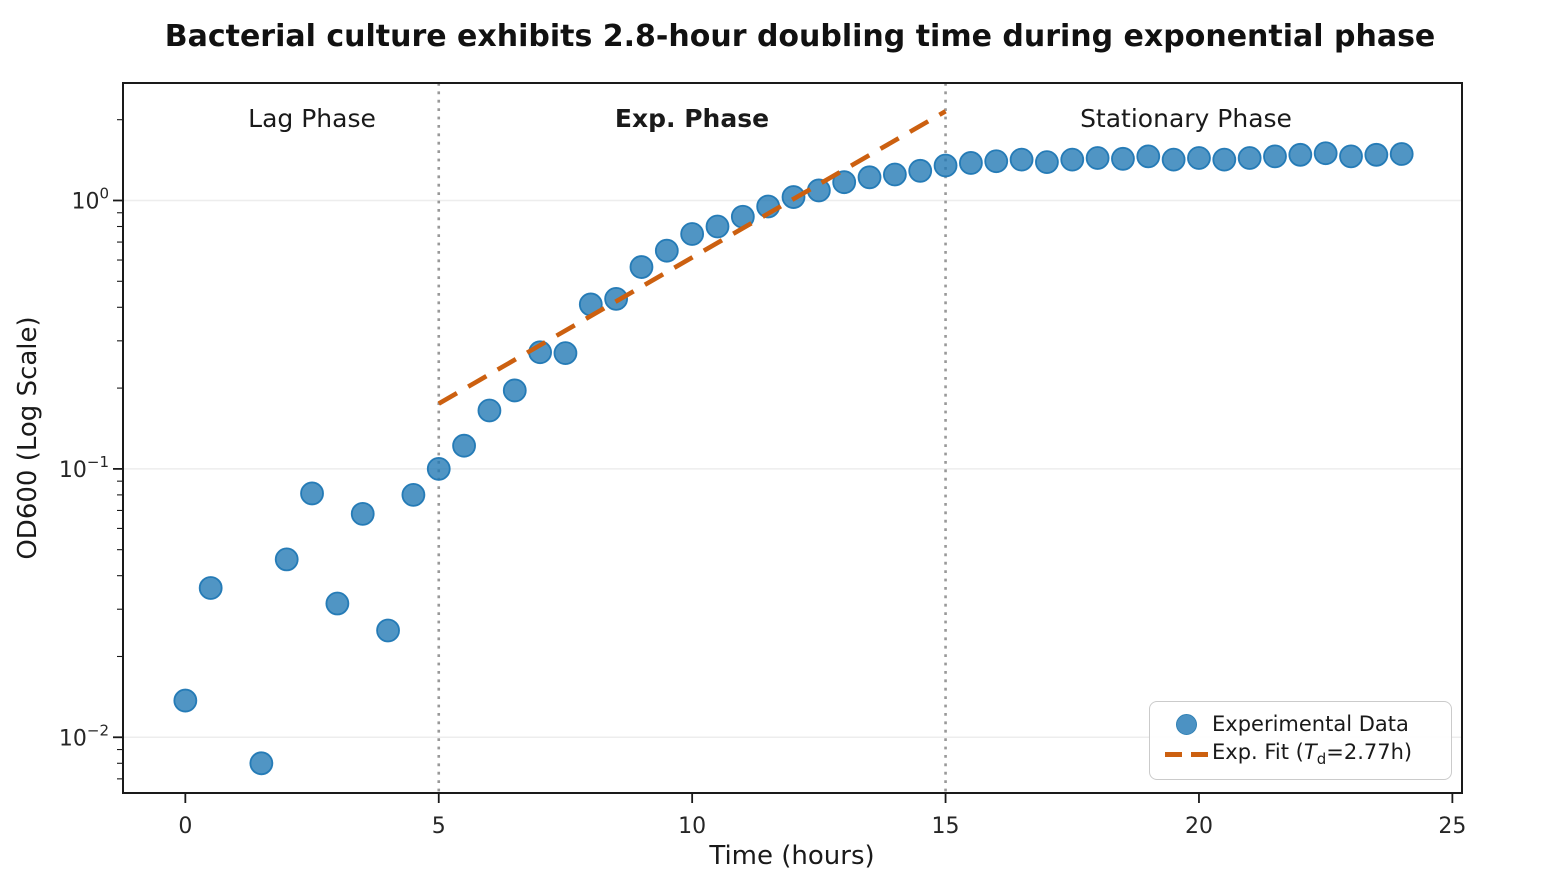  What do you see at coordinates (84, 468) in the screenshot?
I see `y-tick-label: 10⁻¹` at bounding box center [84, 468].